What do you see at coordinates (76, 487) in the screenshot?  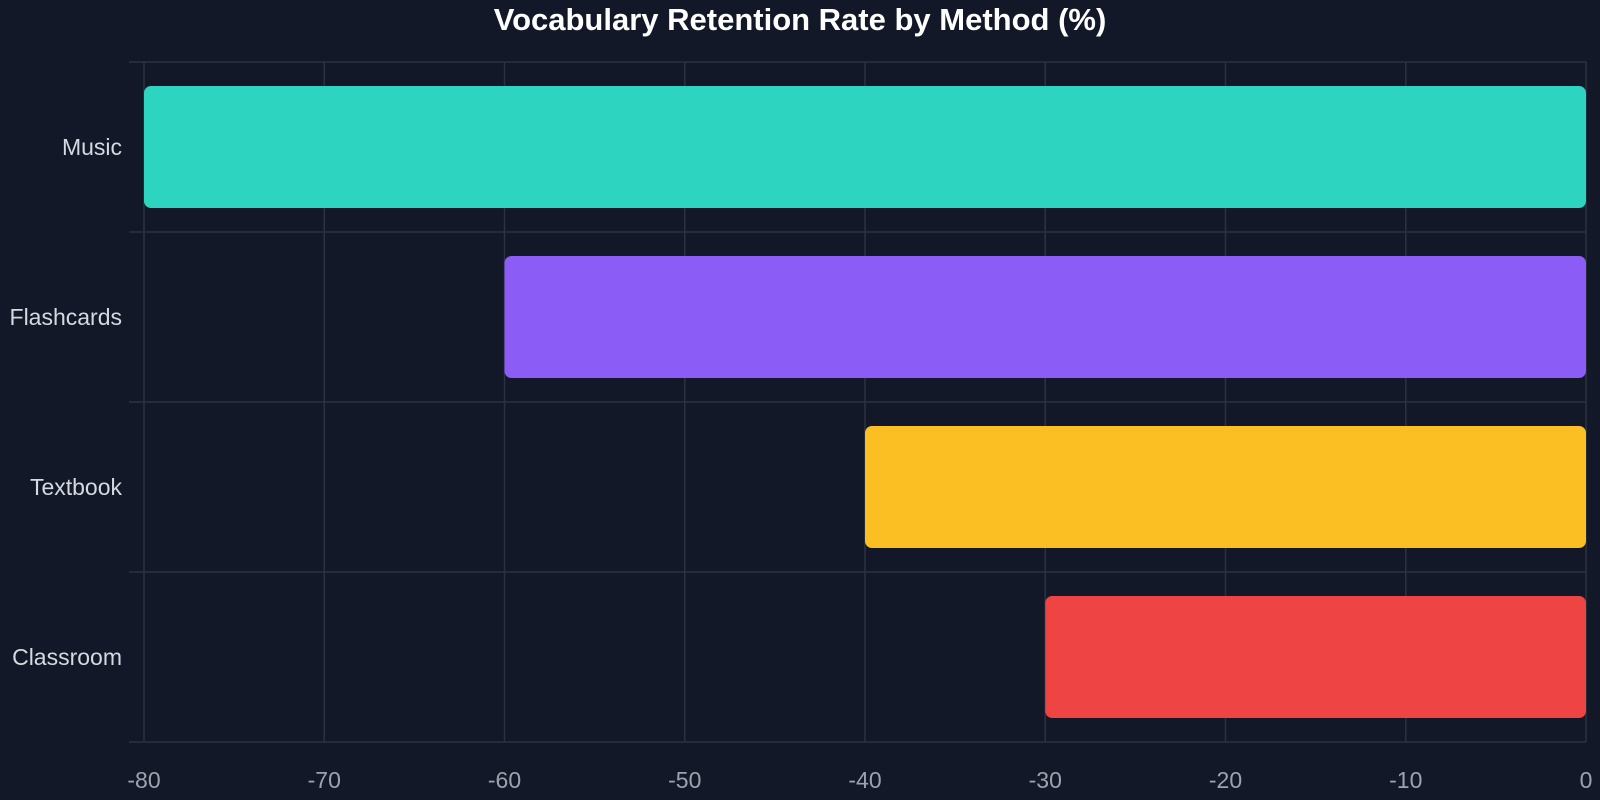 I see `category-label-textbook: Textbook` at bounding box center [76, 487].